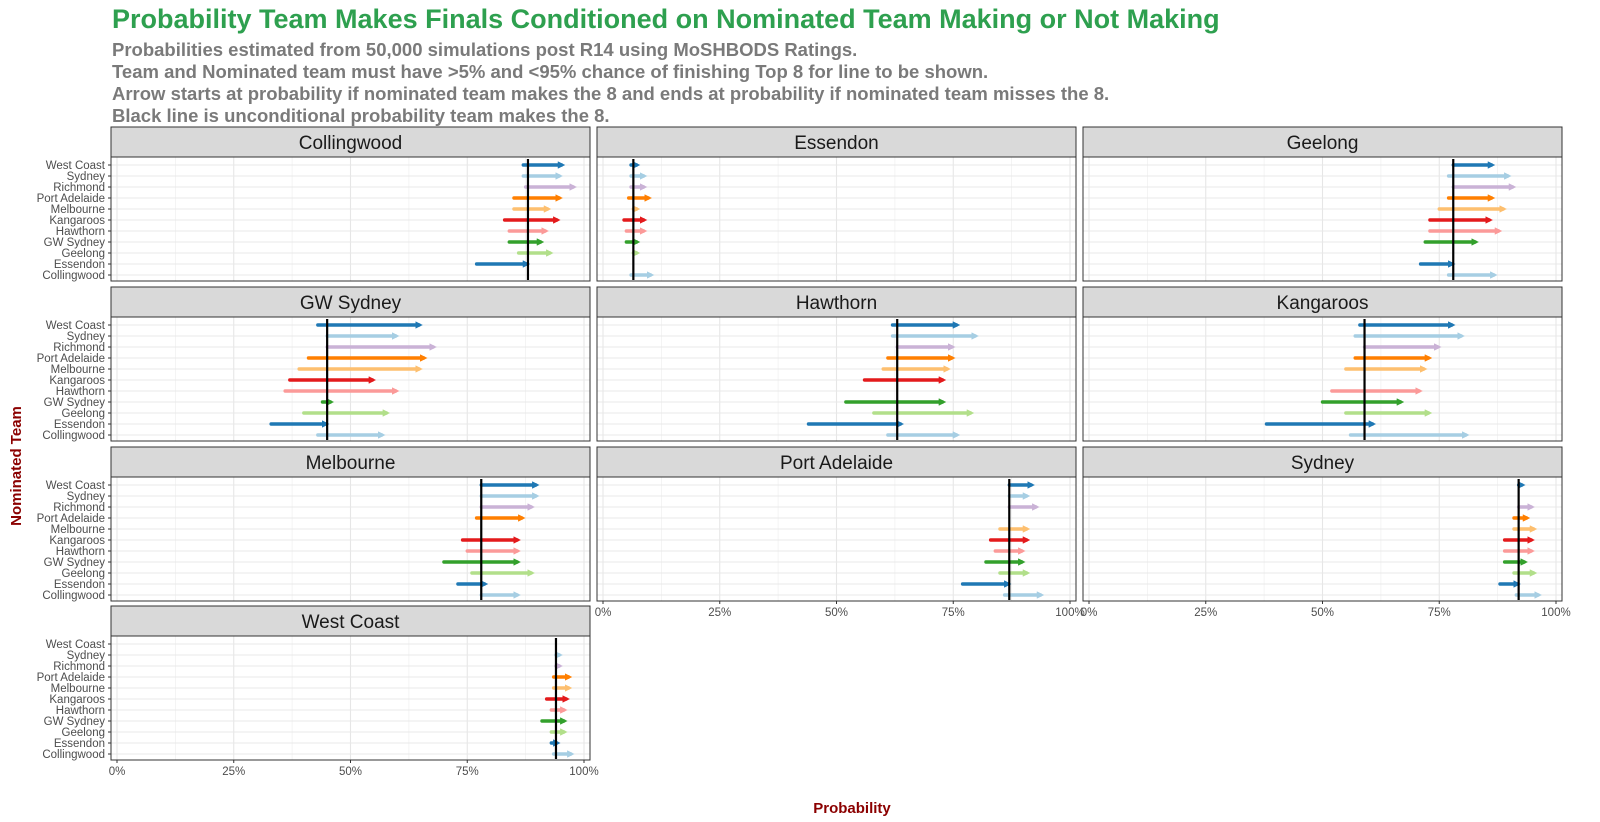 Image resolution: width=1600 pixels, height=822 pixels. I want to click on facet-title: Melbourne, so click(351, 463).